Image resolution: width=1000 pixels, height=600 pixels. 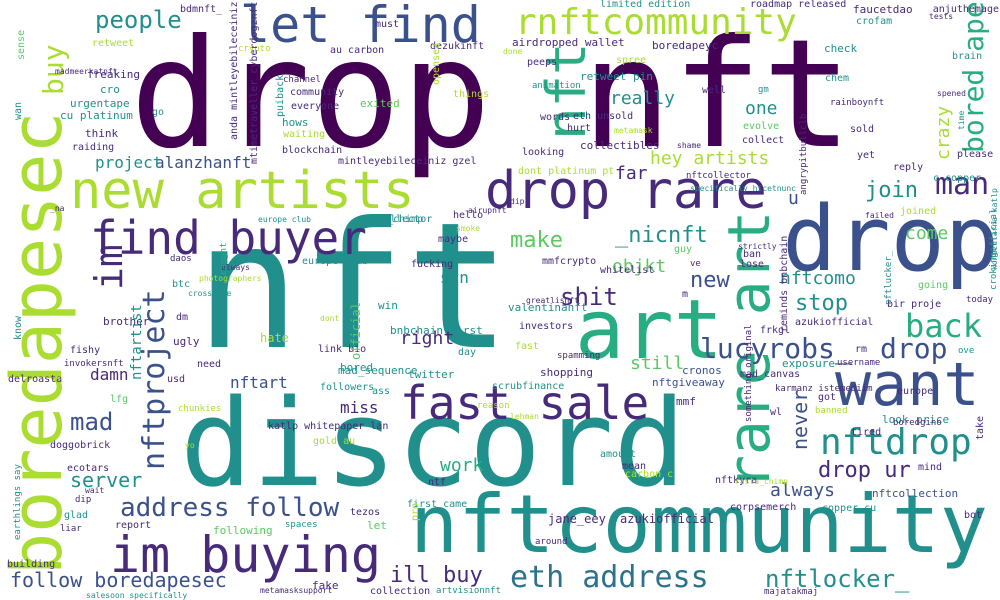 I want to click on word-well: well, so click(x=714, y=90).